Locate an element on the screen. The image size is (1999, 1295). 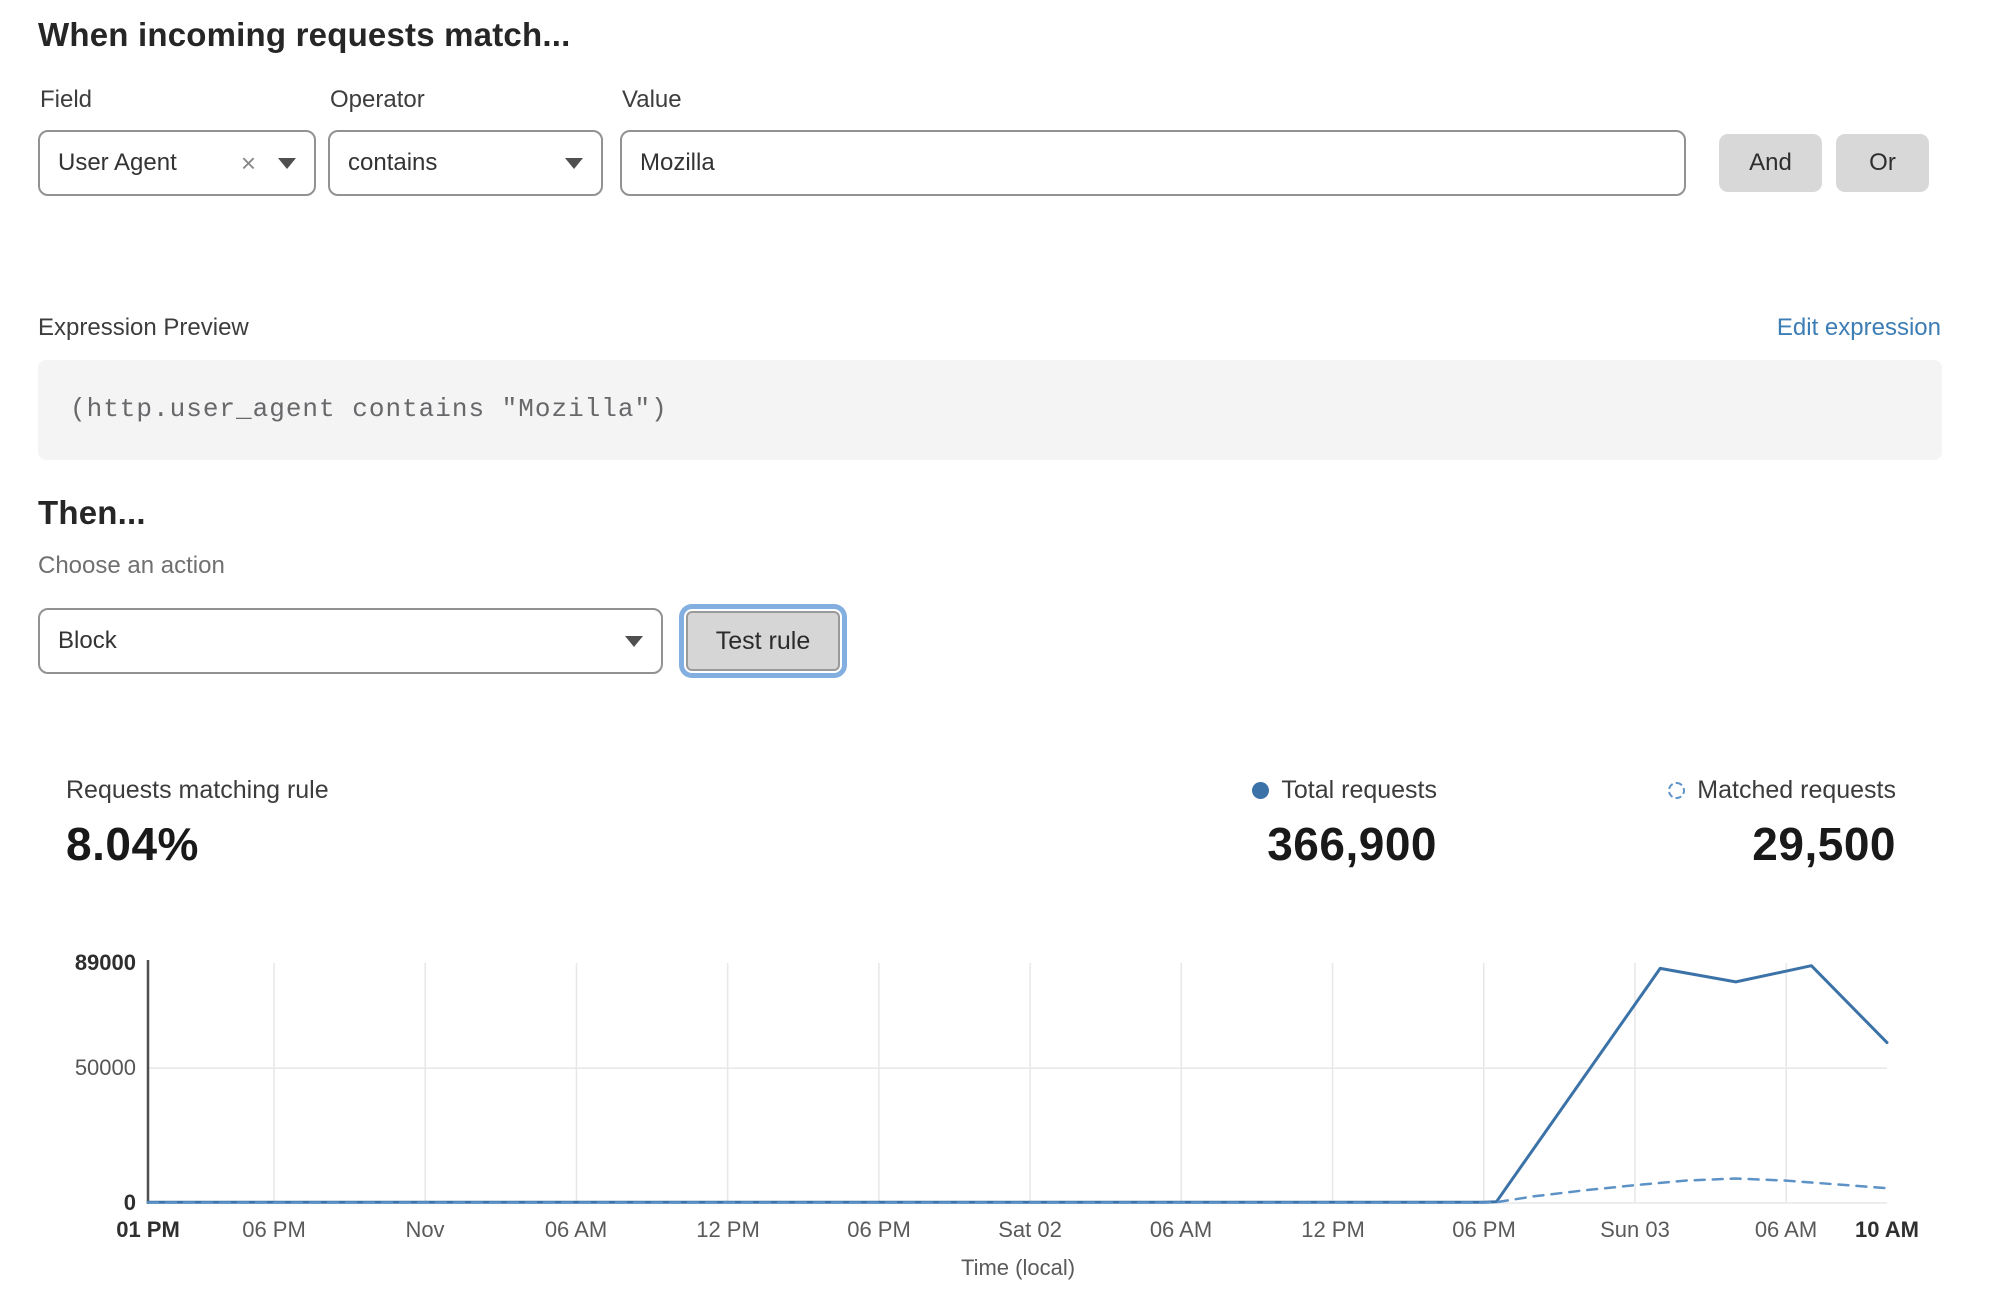
requests-matching-value: 8.04% is located at coordinates (132, 844).